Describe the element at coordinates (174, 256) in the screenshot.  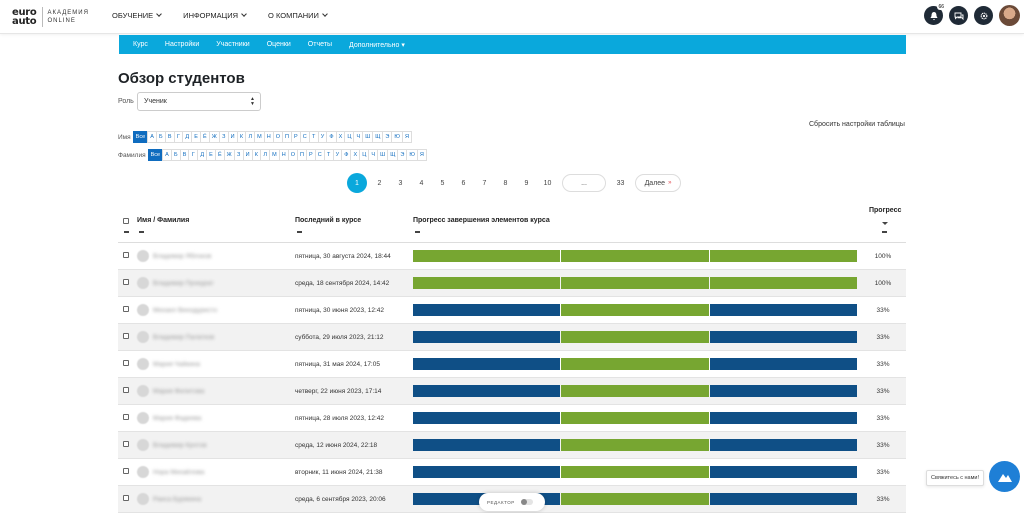
I see `student-name: Владимир Яблоков` at that location.